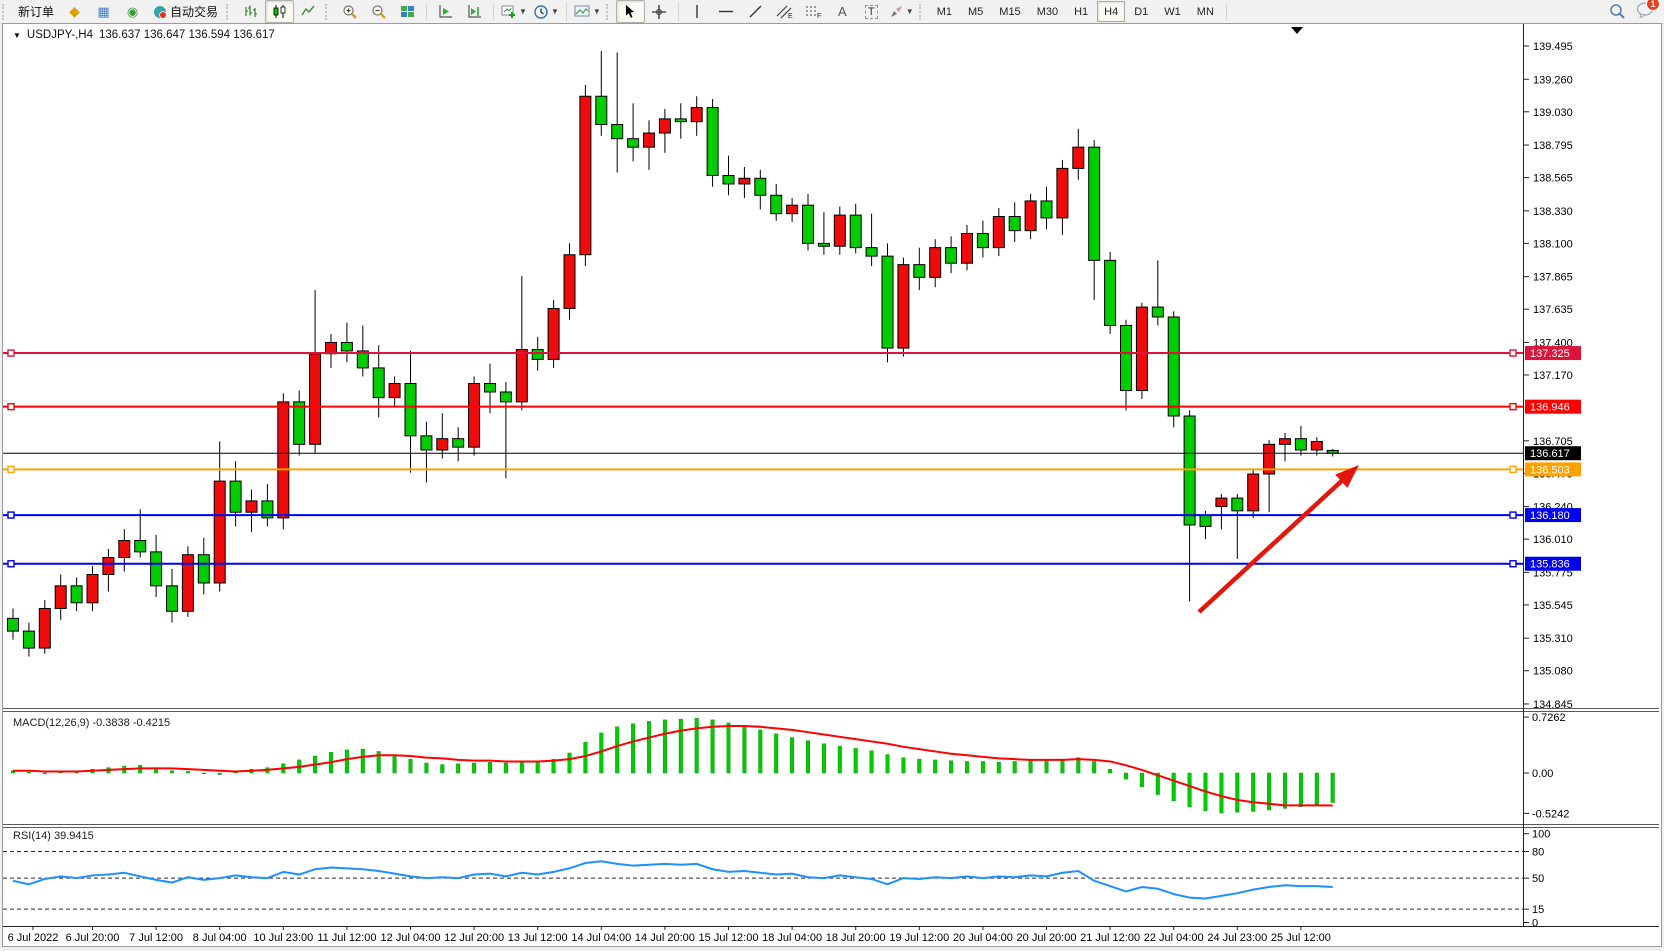  I want to click on timeframe-group: M1 M5 M15 M30 H1 H4 D1 W1 MN, so click(1075, 11).